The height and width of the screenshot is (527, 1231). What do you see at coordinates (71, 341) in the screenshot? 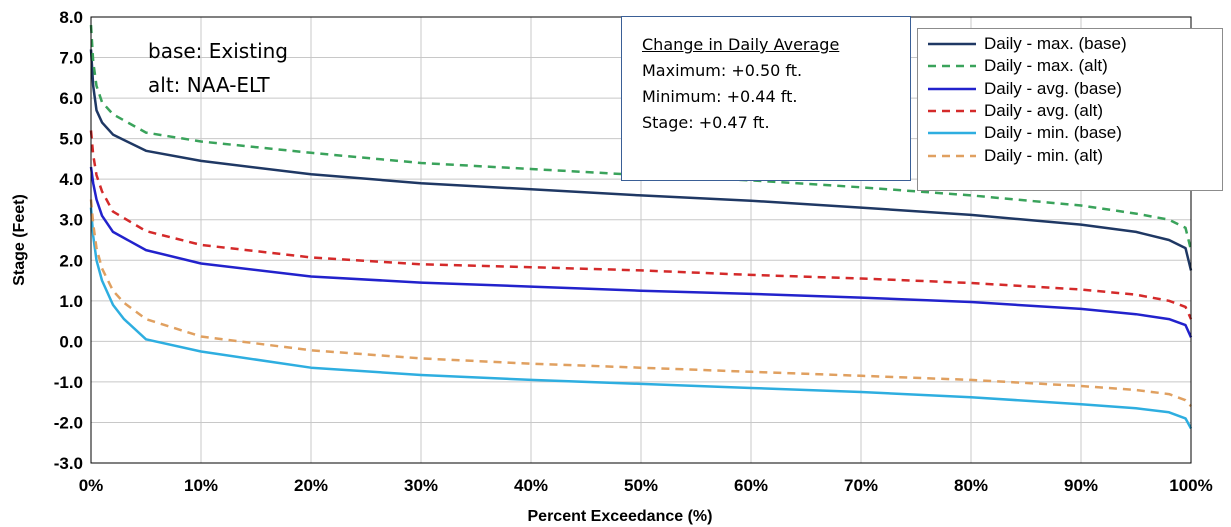
I see `y-tick-label: 0.0` at bounding box center [71, 341].